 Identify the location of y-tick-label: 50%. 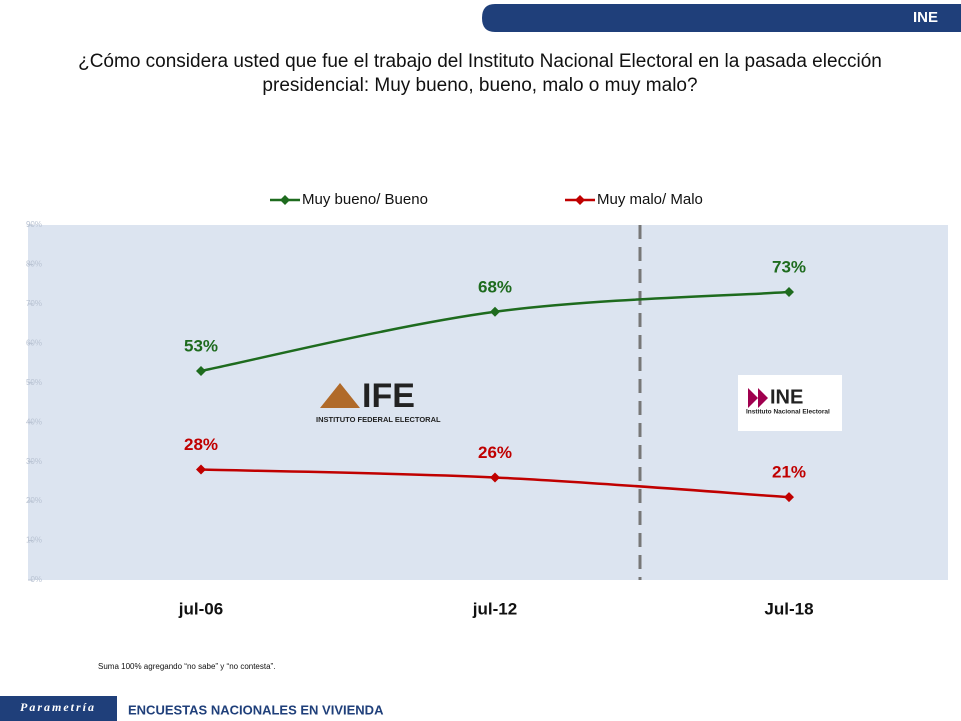
(34, 382).